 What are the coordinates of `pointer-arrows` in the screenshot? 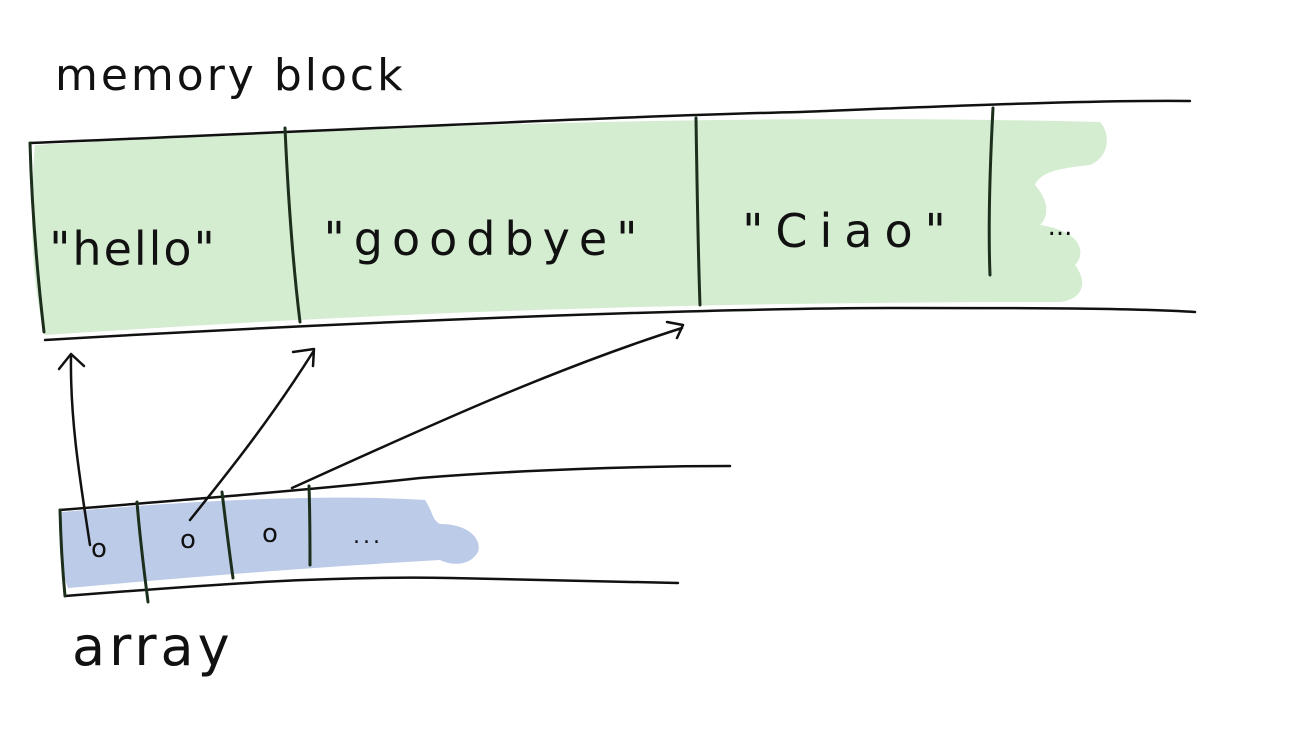 It's located at (371, 433).